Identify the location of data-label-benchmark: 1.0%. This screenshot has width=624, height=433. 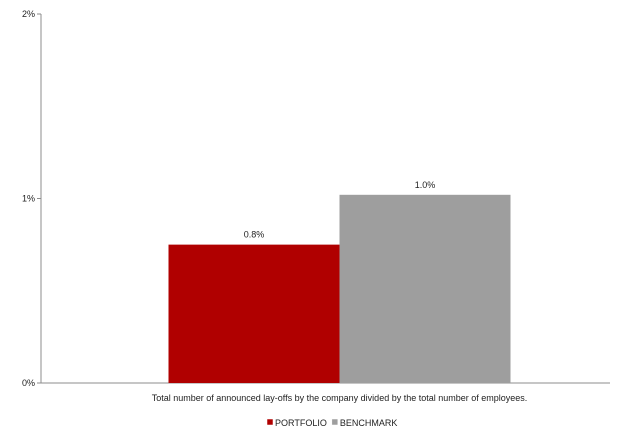
(425, 185).